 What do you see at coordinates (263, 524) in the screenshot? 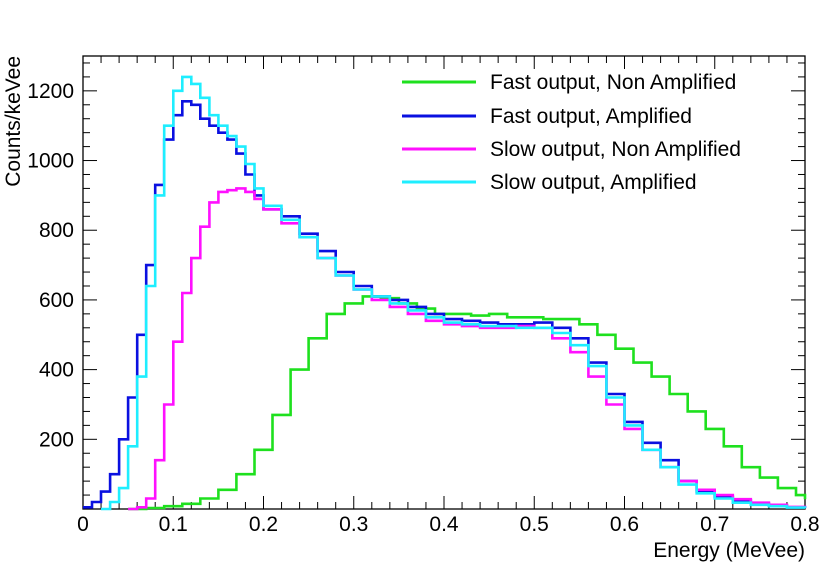
I see `x-tick-label: 0.2` at bounding box center [263, 524].